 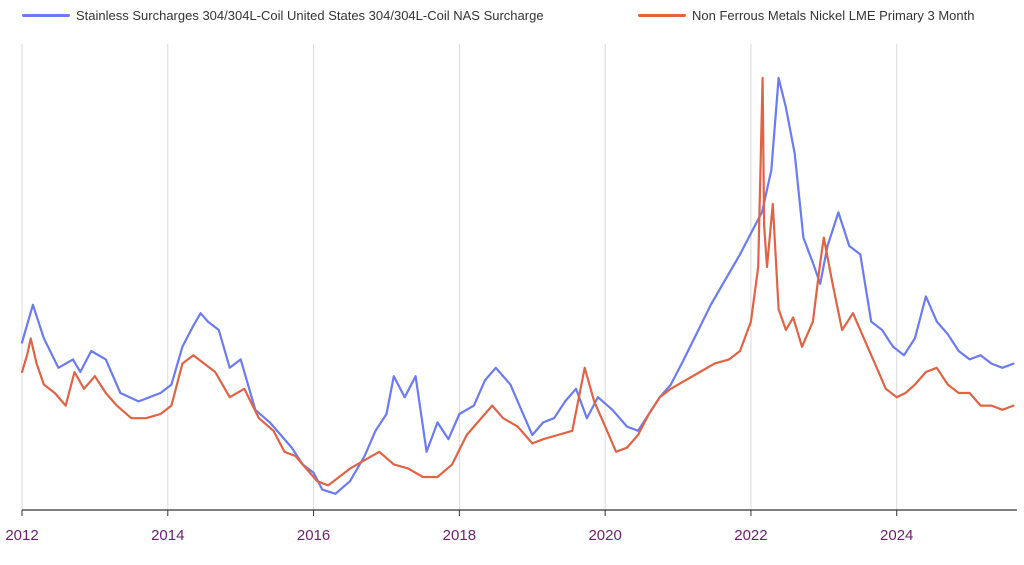 I want to click on x-tick-label-2014: 2014, so click(x=167, y=535).